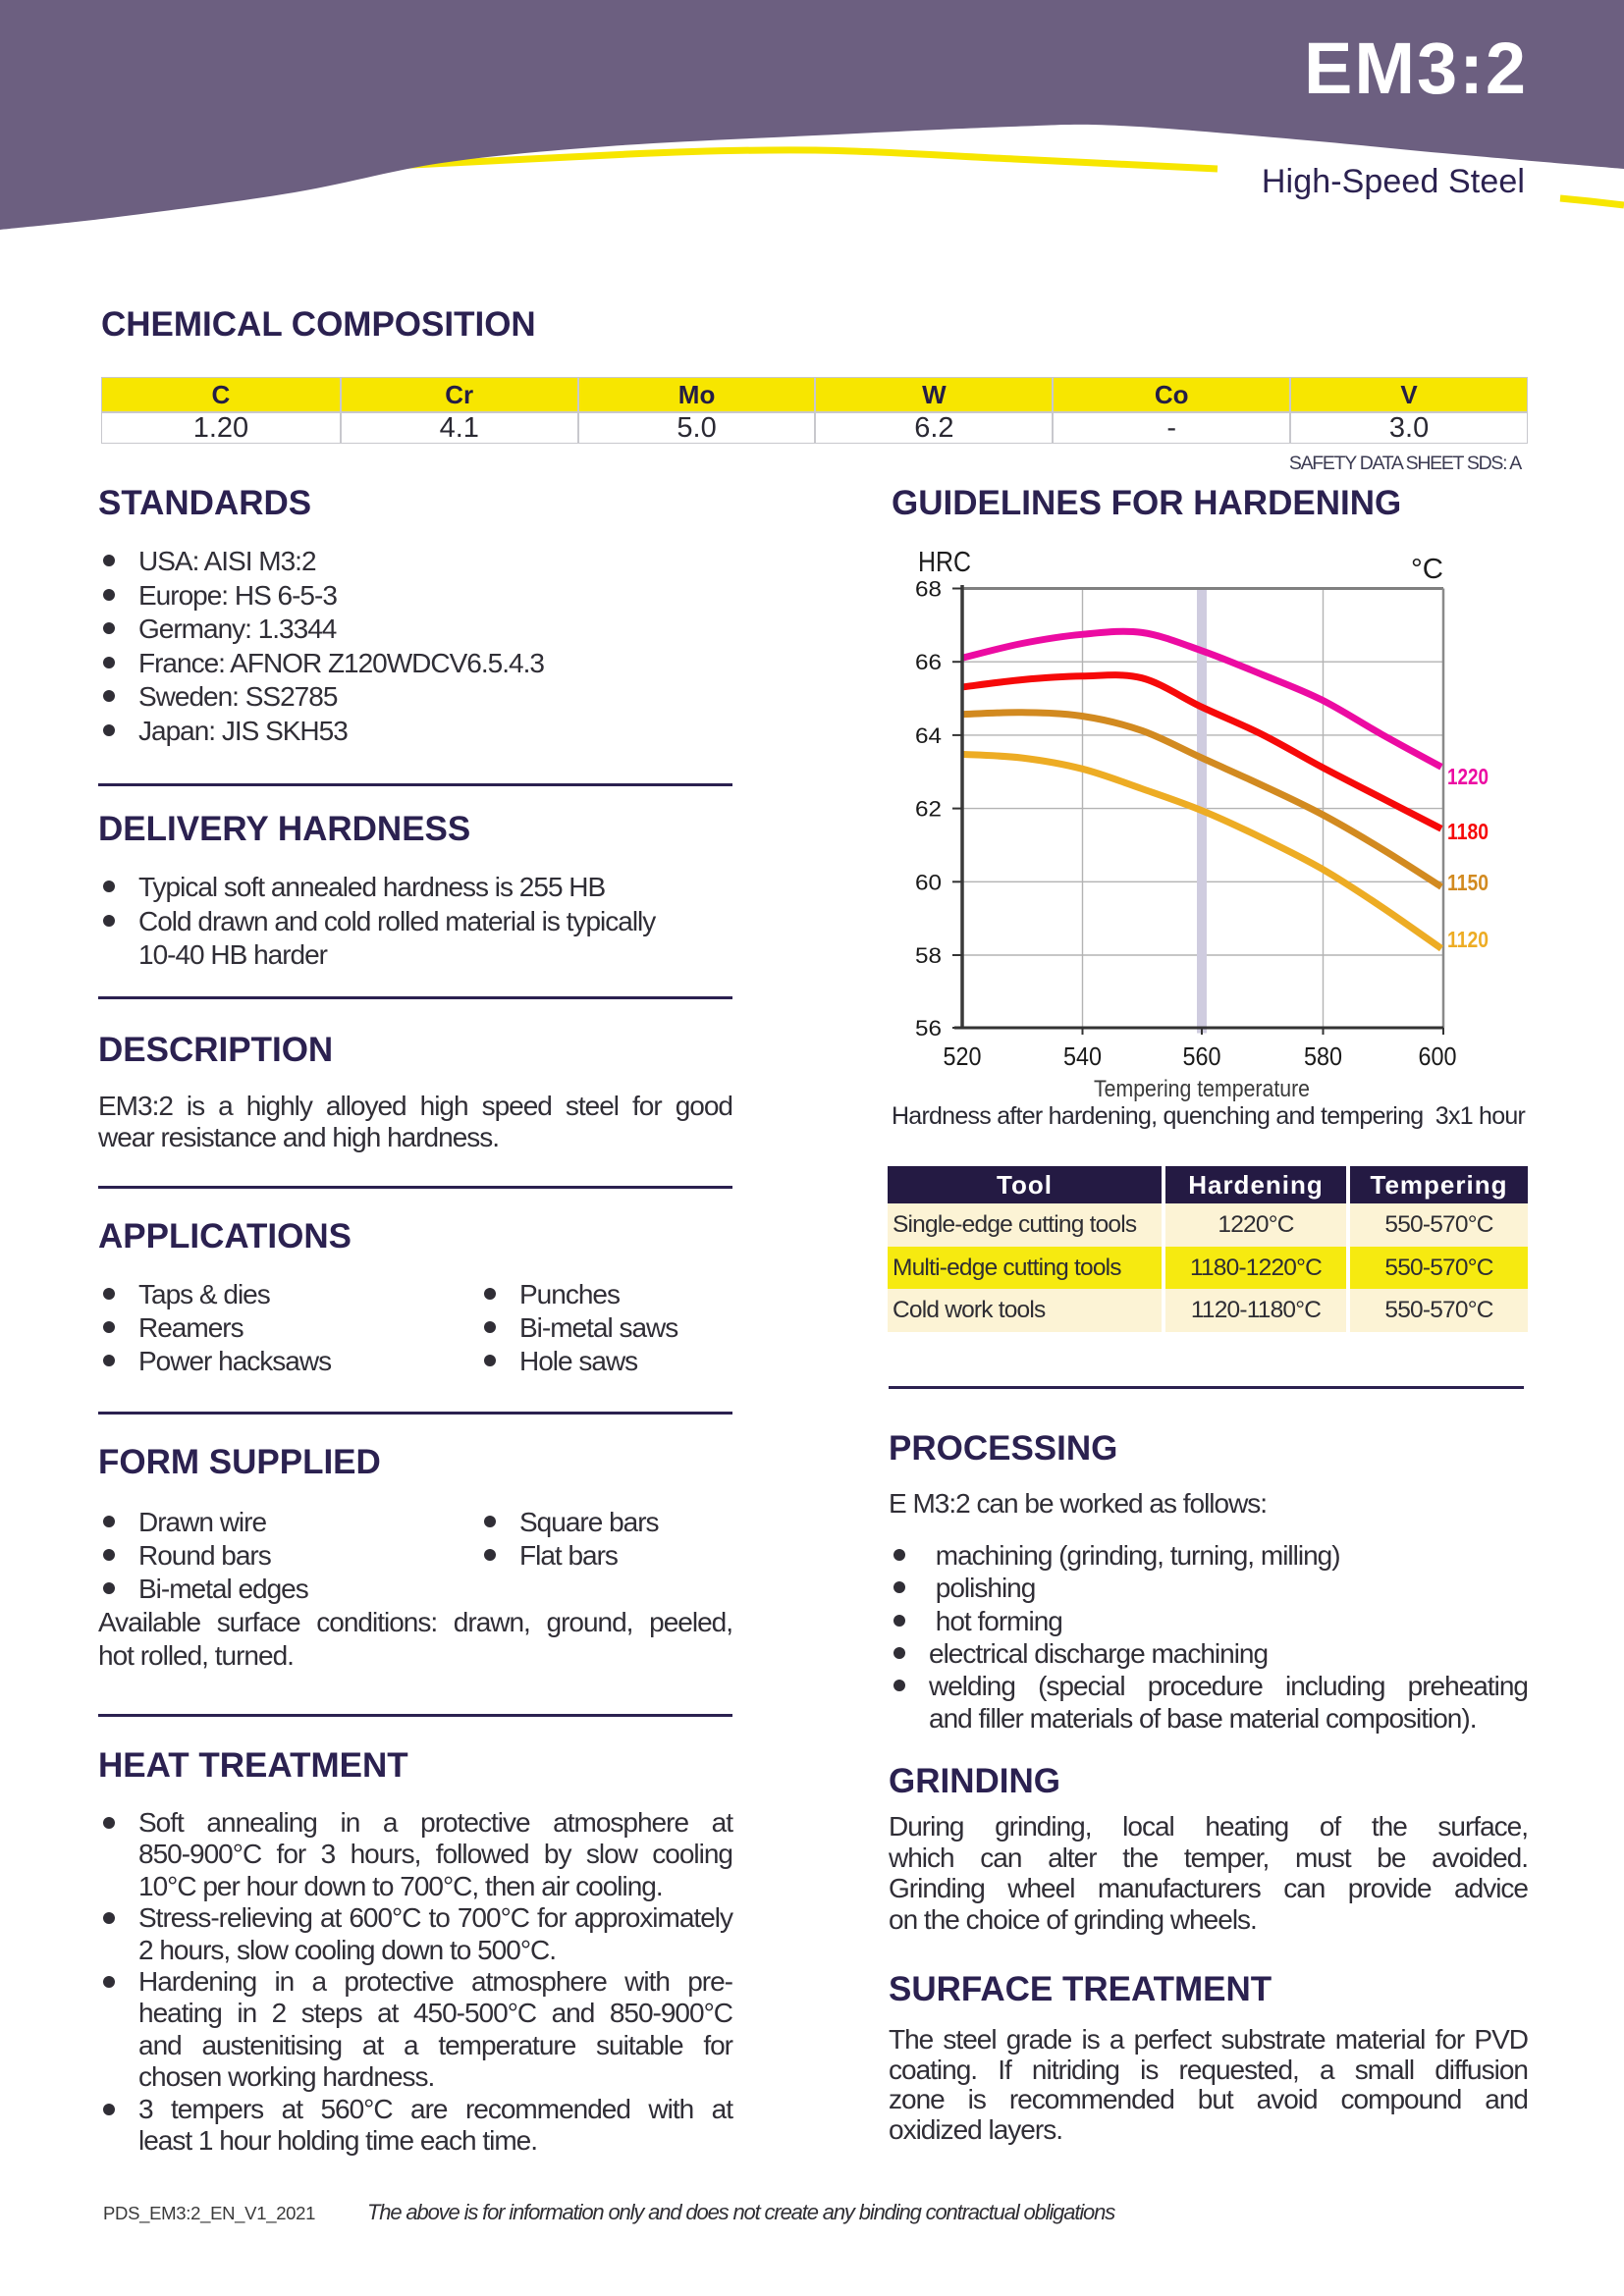 Image resolution: width=1624 pixels, height=2296 pixels. I want to click on svg-text: 68, so click(928, 590).